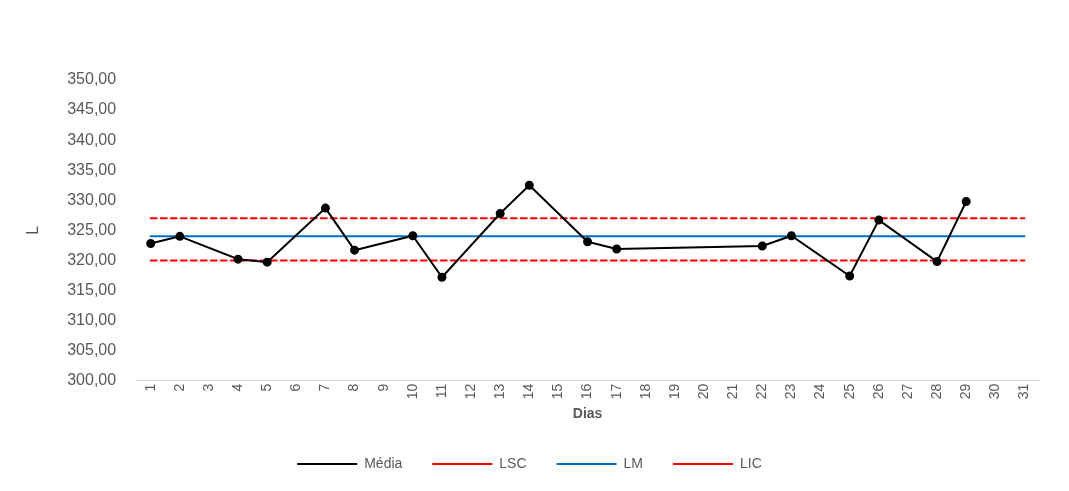 Image resolution: width=1069 pixels, height=491 pixels. I want to click on x-axis-title: Dias, so click(587, 413).